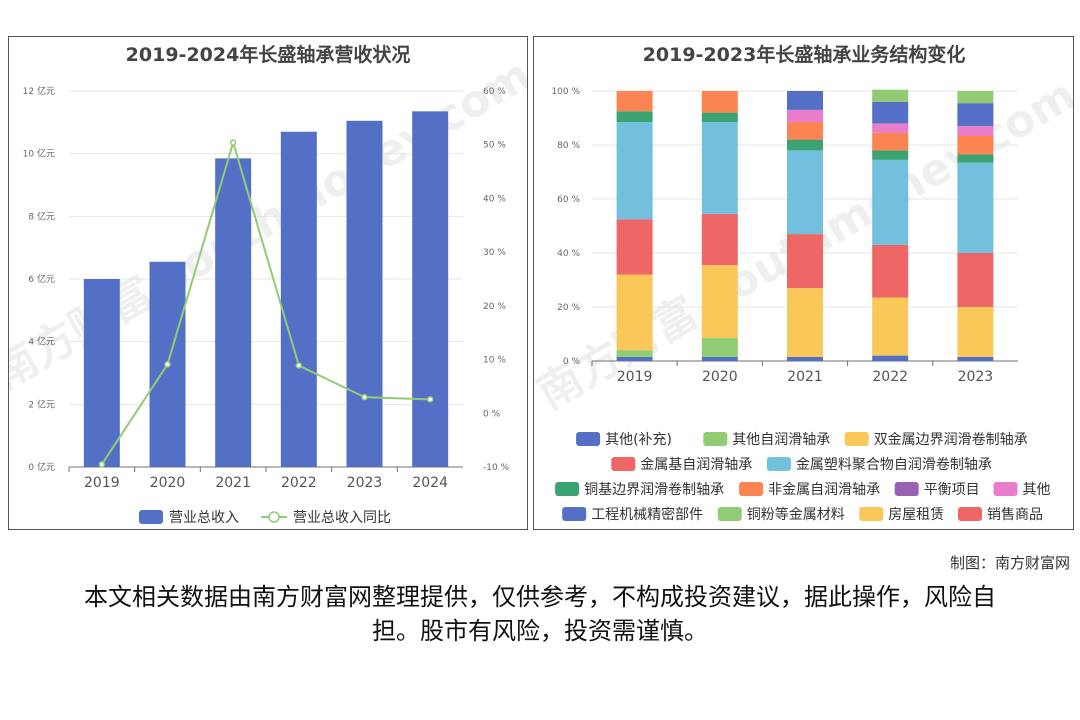 The image size is (1080, 720). Describe the element at coordinates (952, 490) in the screenshot. I see `legend-label: 平衡项目` at that location.